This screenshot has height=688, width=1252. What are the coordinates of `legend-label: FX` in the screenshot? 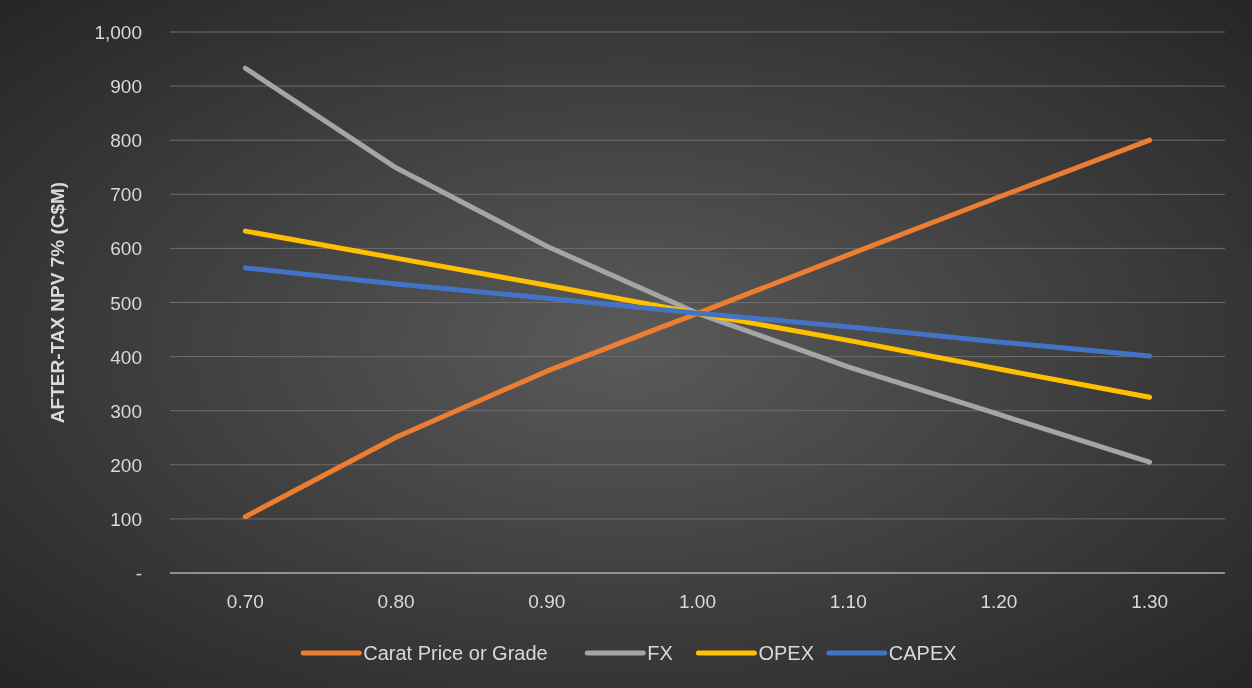 It's located at (660, 653).